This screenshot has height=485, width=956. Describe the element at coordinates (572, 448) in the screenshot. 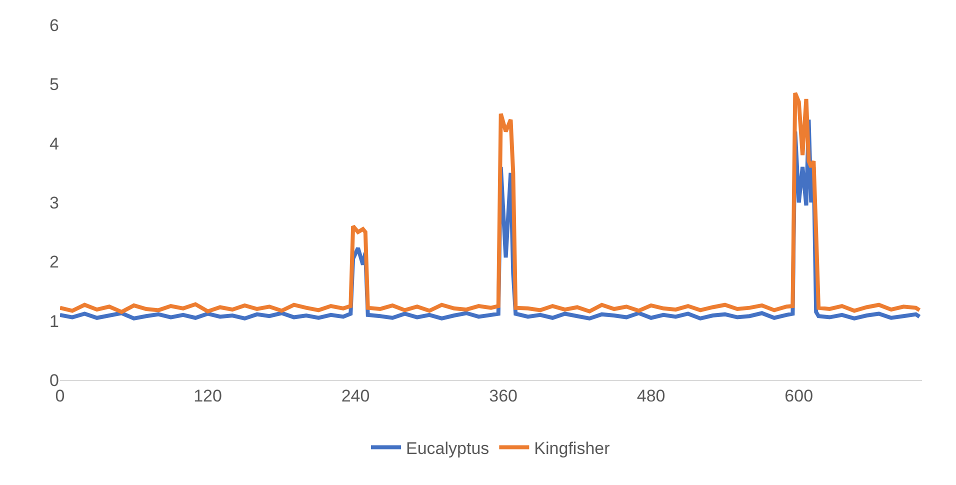

I see `legend-label: Kingfisher` at that location.